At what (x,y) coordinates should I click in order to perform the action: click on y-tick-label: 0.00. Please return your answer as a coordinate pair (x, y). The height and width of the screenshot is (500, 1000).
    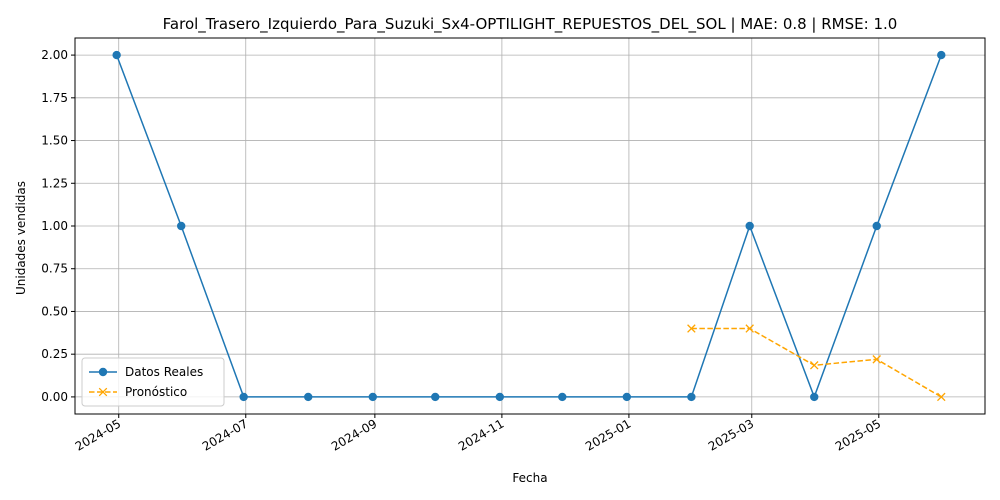
    Looking at the image, I should click on (54, 397).